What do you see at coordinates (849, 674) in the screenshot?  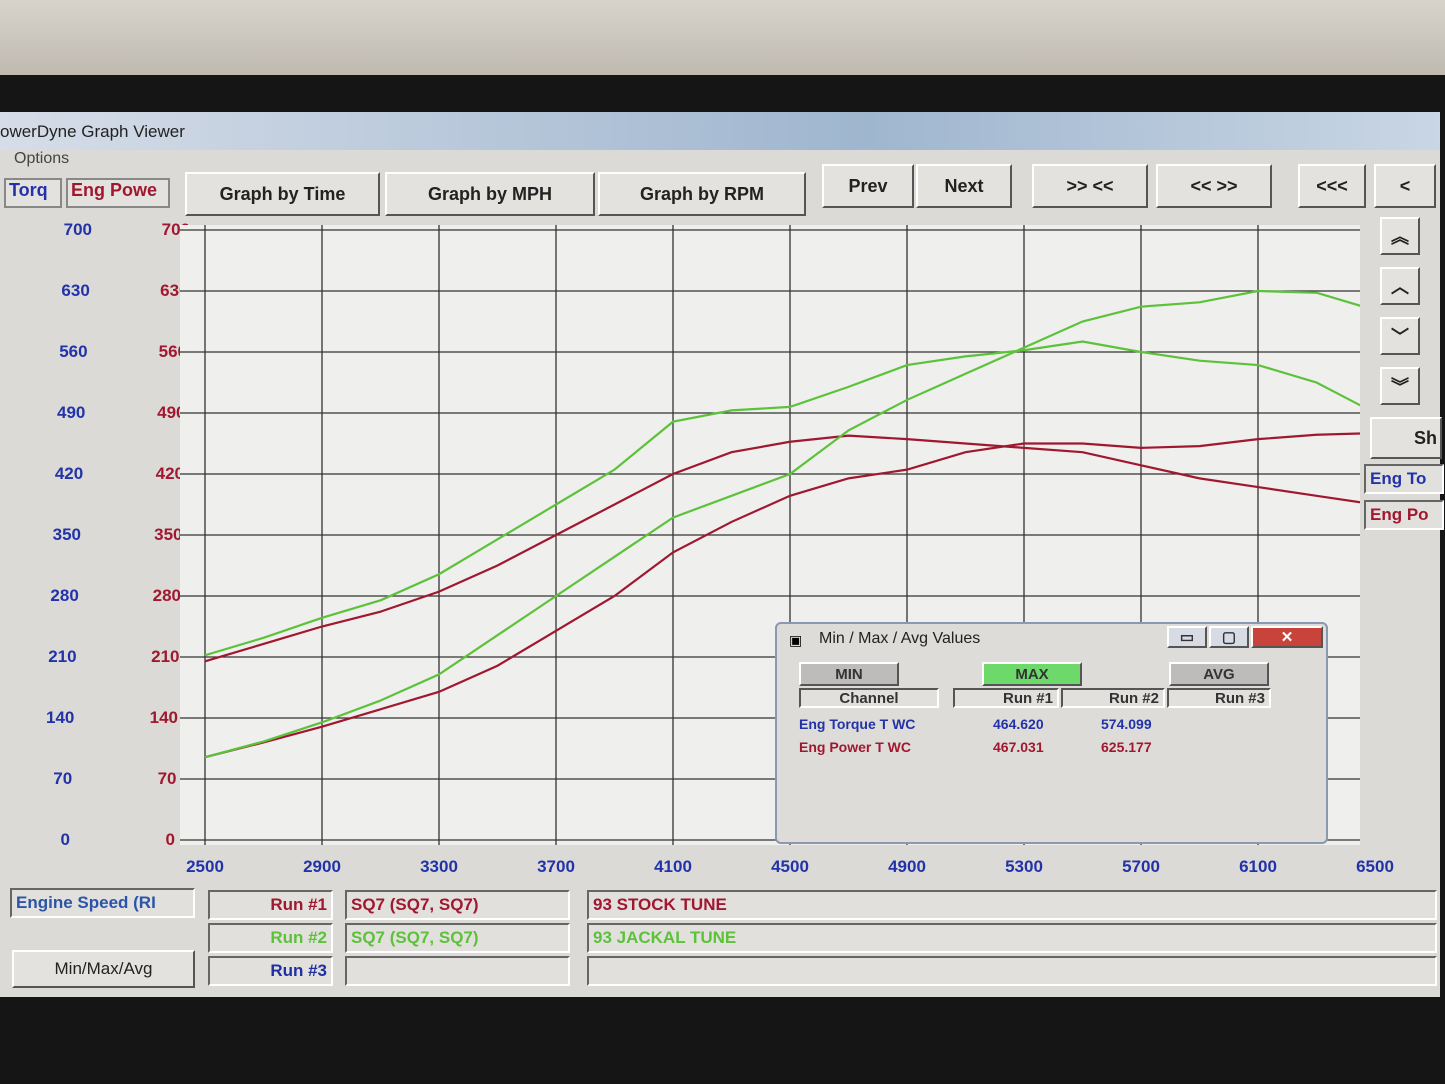 I see `min-button: MIN` at bounding box center [849, 674].